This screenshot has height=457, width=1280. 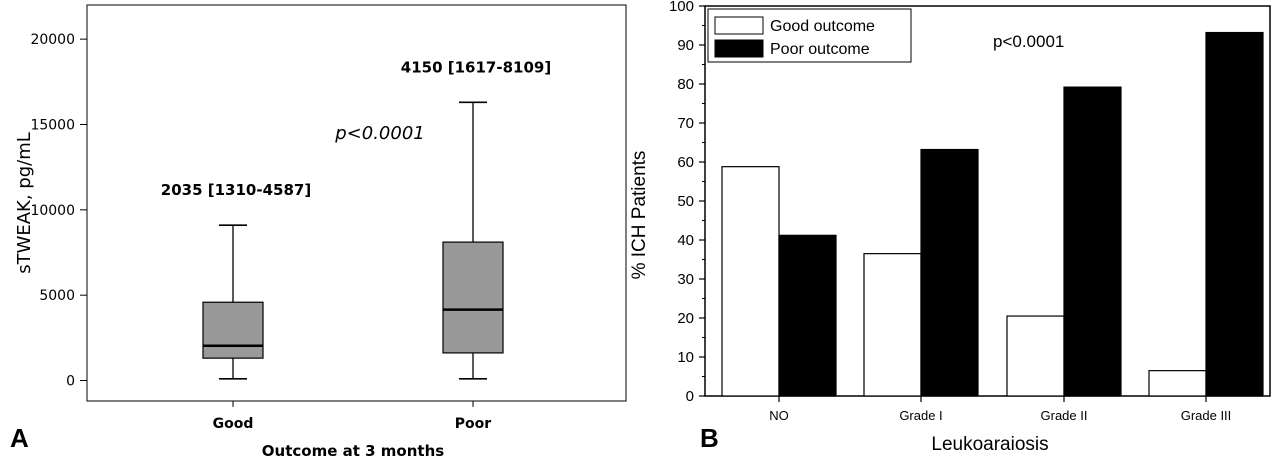 I want to click on legend-swatch-poor-outcome, so click(x=739, y=48).